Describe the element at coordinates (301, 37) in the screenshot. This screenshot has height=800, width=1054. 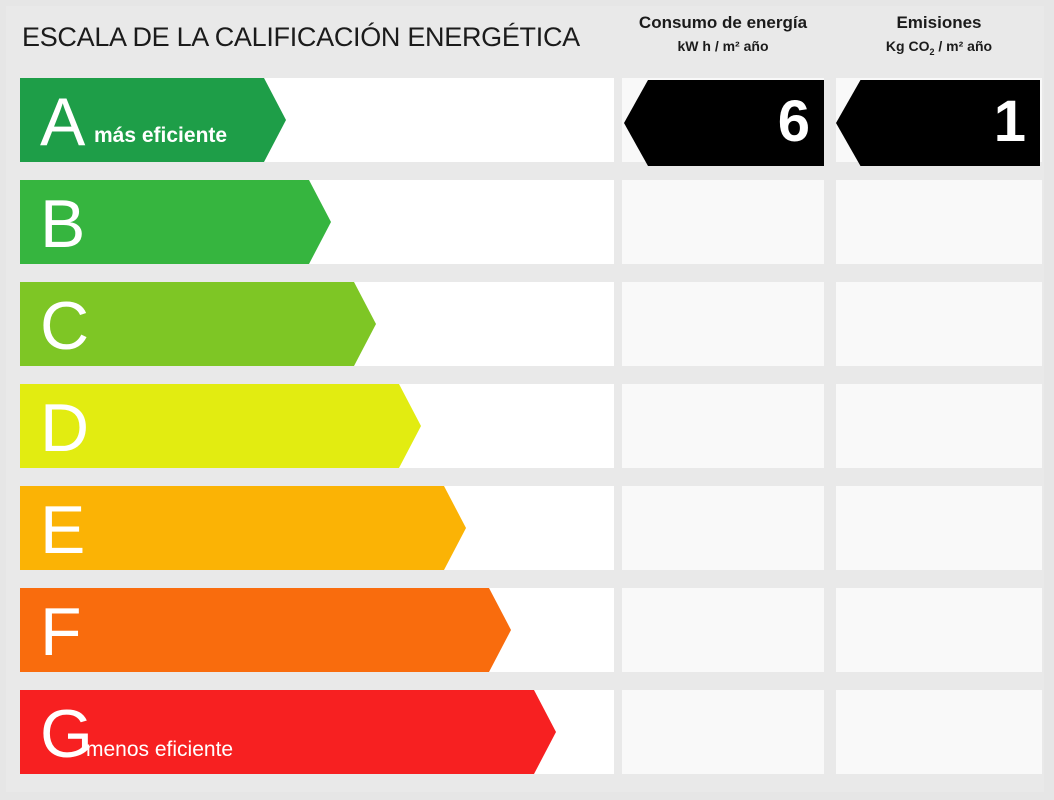
I see `label-title: ESCALA DE LA CALIFICACIÓN ENERGÉTICA` at that location.